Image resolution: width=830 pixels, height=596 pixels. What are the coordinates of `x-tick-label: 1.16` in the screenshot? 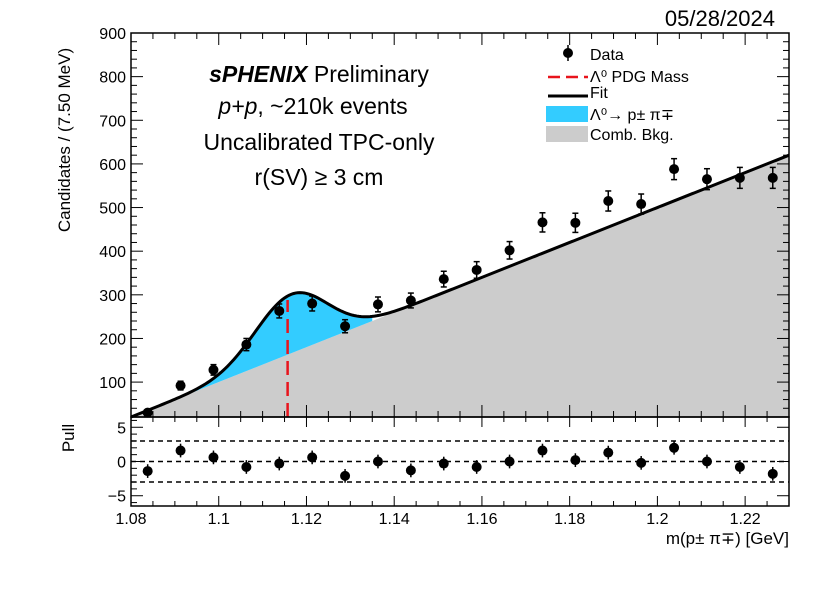 It's located at (481, 519).